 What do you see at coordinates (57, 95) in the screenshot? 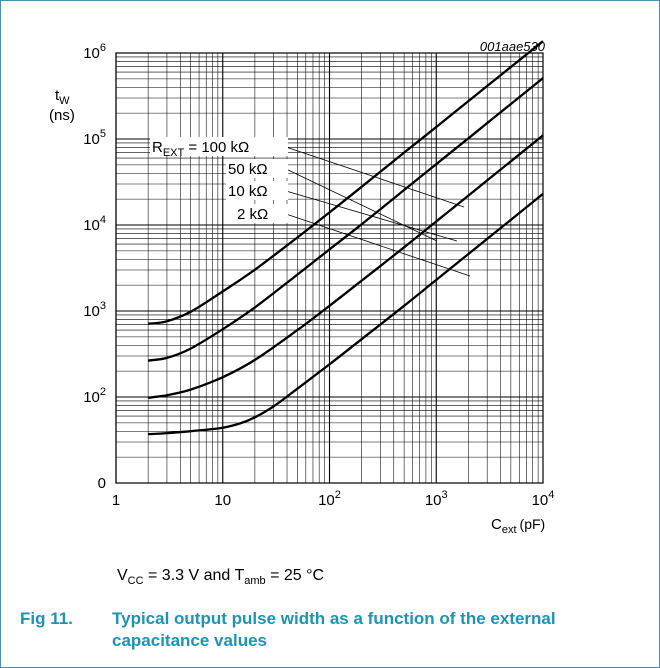
I see `y-axis-label-main: t` at bounding box center [57, 95].